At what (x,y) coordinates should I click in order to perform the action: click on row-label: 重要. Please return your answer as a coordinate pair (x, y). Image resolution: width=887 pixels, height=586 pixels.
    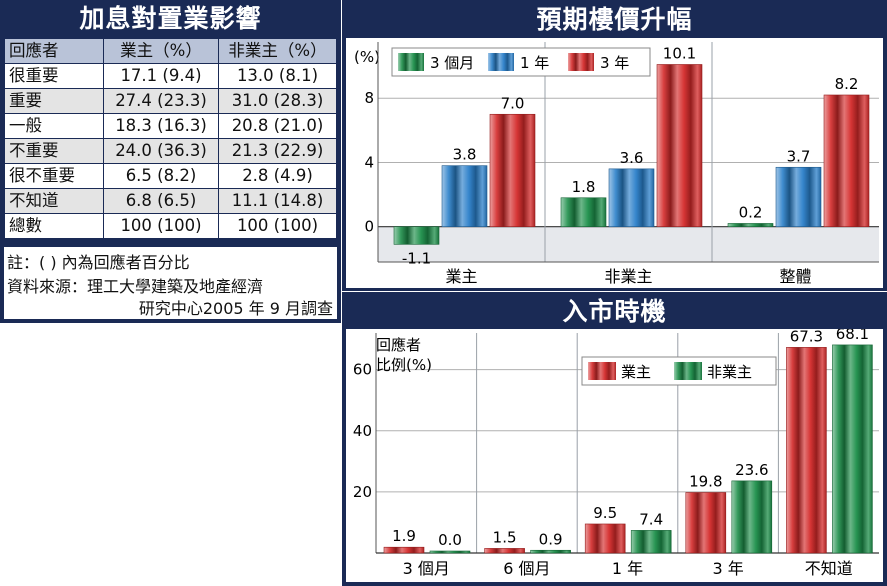
    Looking at the image, I should click on (54, 101).